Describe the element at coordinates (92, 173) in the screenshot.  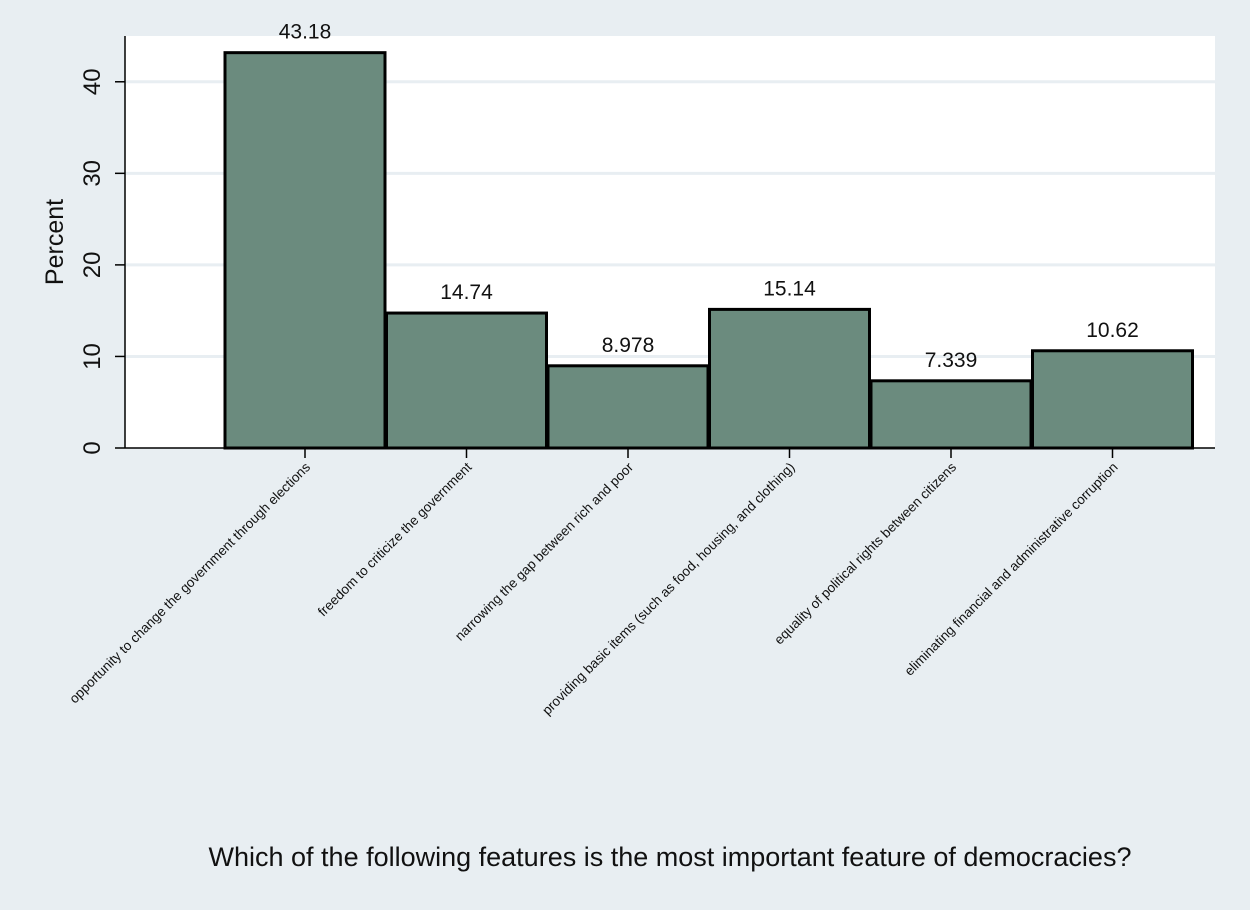
I see `y-tick-label: 30` at that location.